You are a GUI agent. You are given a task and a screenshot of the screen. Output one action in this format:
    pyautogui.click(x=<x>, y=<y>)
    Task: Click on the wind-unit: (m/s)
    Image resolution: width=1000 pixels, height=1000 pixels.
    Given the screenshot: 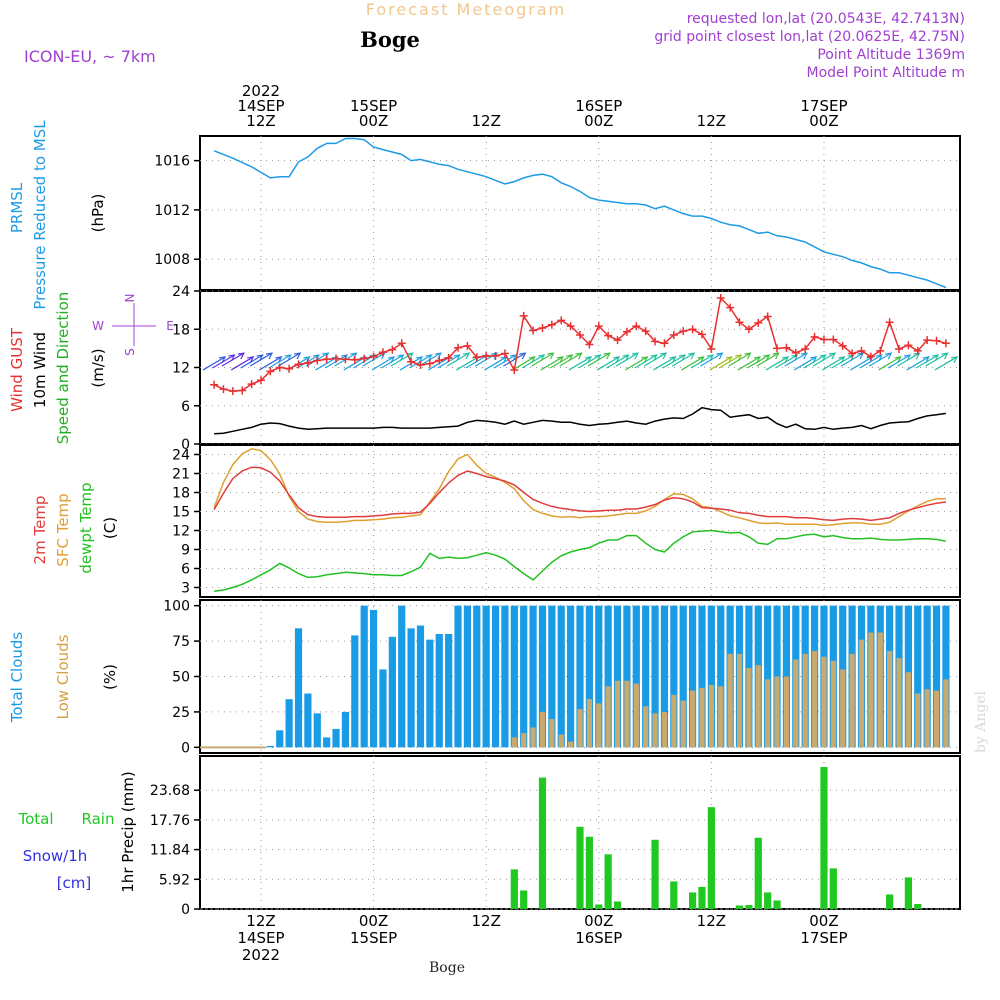 What is the action you would take?
    pyautogui.click(x=98, y=367)
    